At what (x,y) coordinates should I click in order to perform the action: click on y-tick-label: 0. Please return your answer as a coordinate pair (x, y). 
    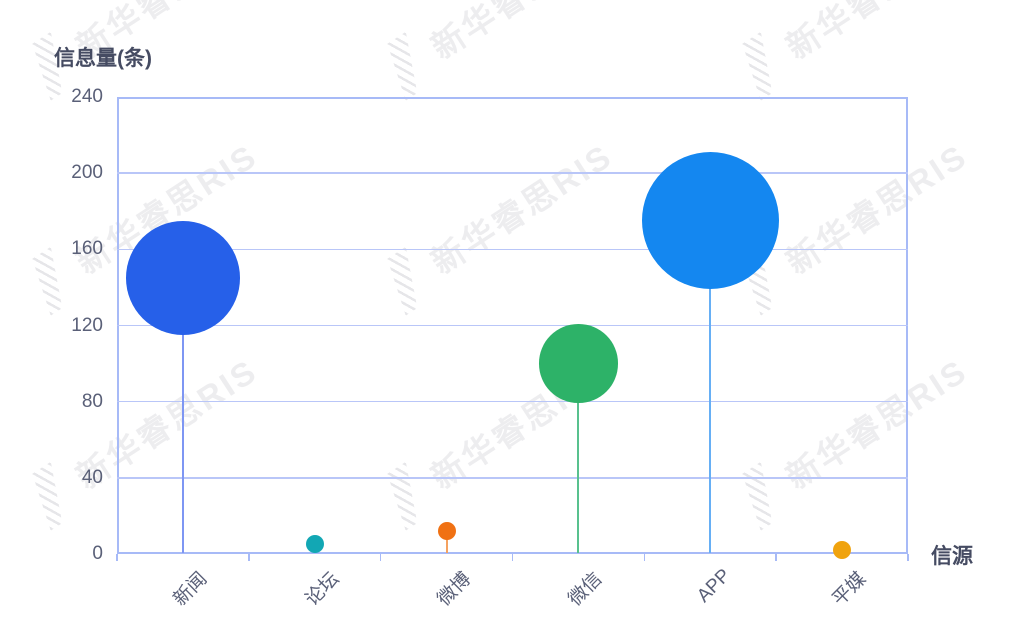
    Looking at the image, I should click on (97, 553).